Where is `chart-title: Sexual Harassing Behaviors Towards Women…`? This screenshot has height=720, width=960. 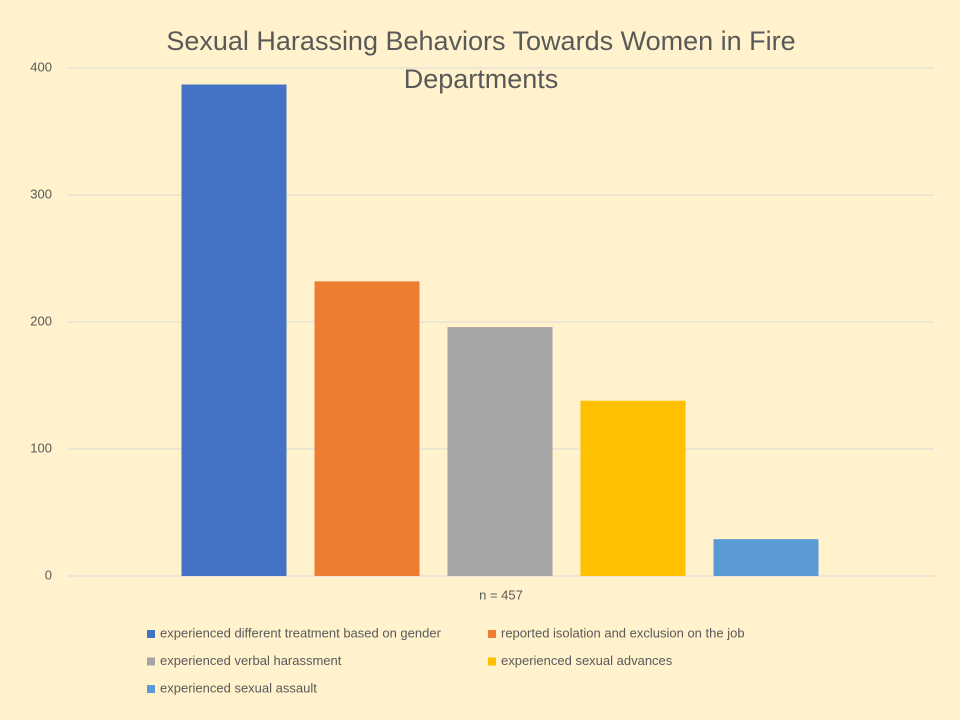 chart-title: Sexual Harassing Behaviors Towards Women… is located at coordinates (481, 60).